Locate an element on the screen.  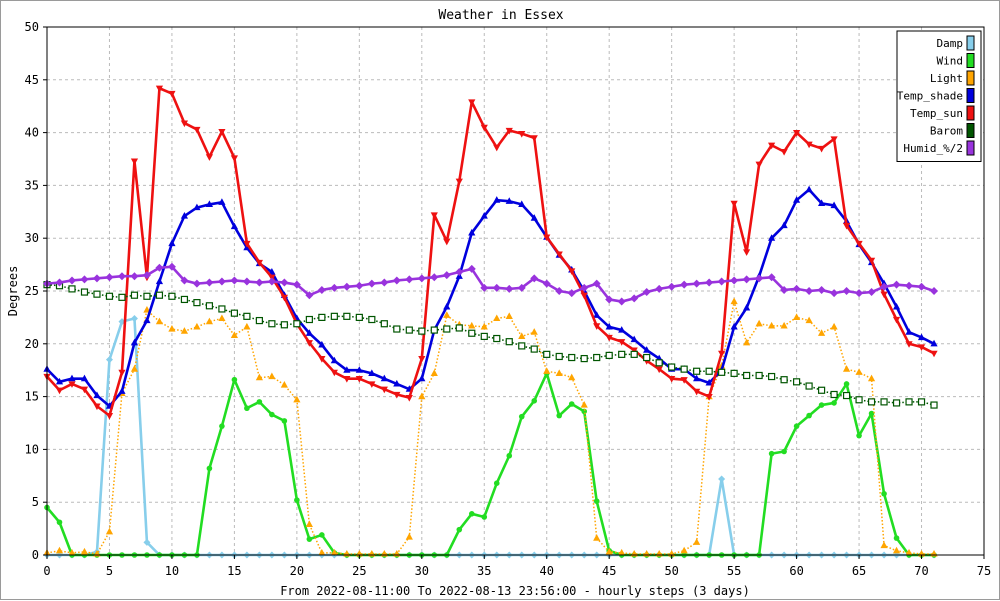
legend-swatch-temp-sun is located at coordinates (970, 113).